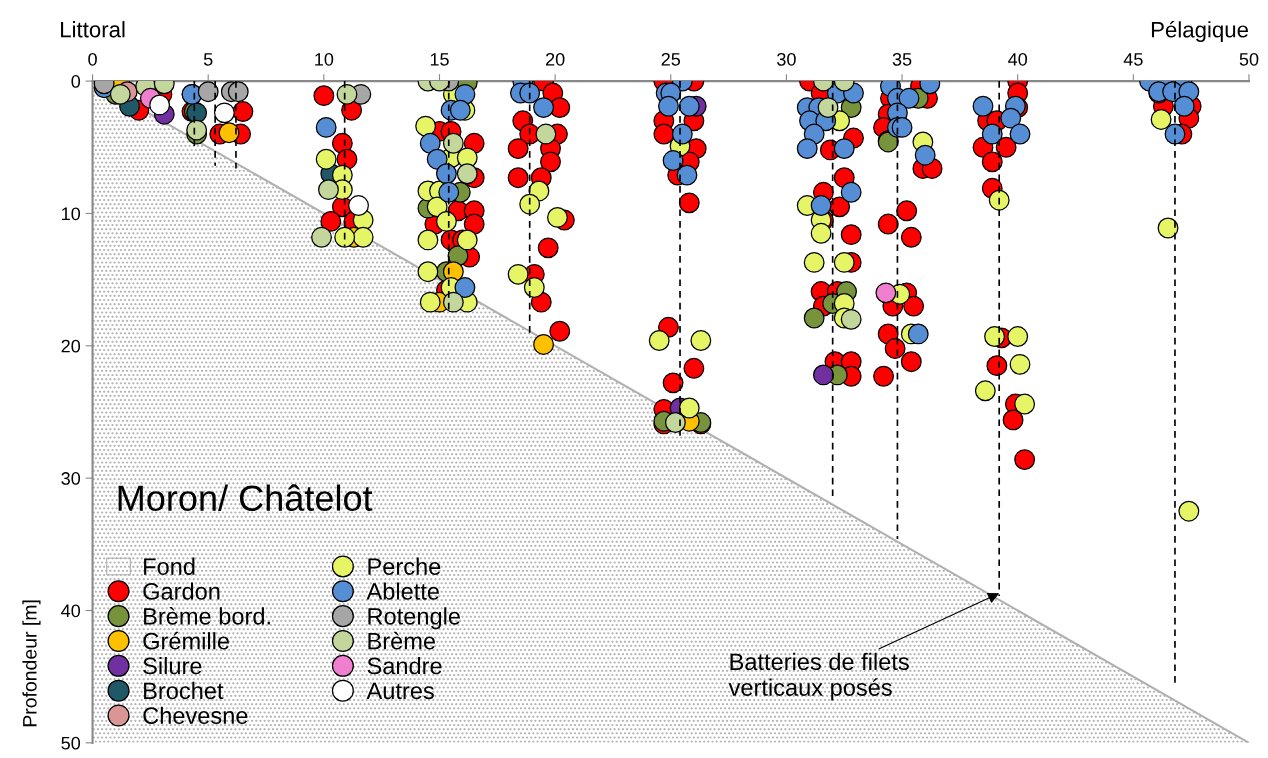 The image size is (1268, 758). Describe the element at coordinates (172, 665) in the screenshot. I see `legend-label: Silure` at that location.